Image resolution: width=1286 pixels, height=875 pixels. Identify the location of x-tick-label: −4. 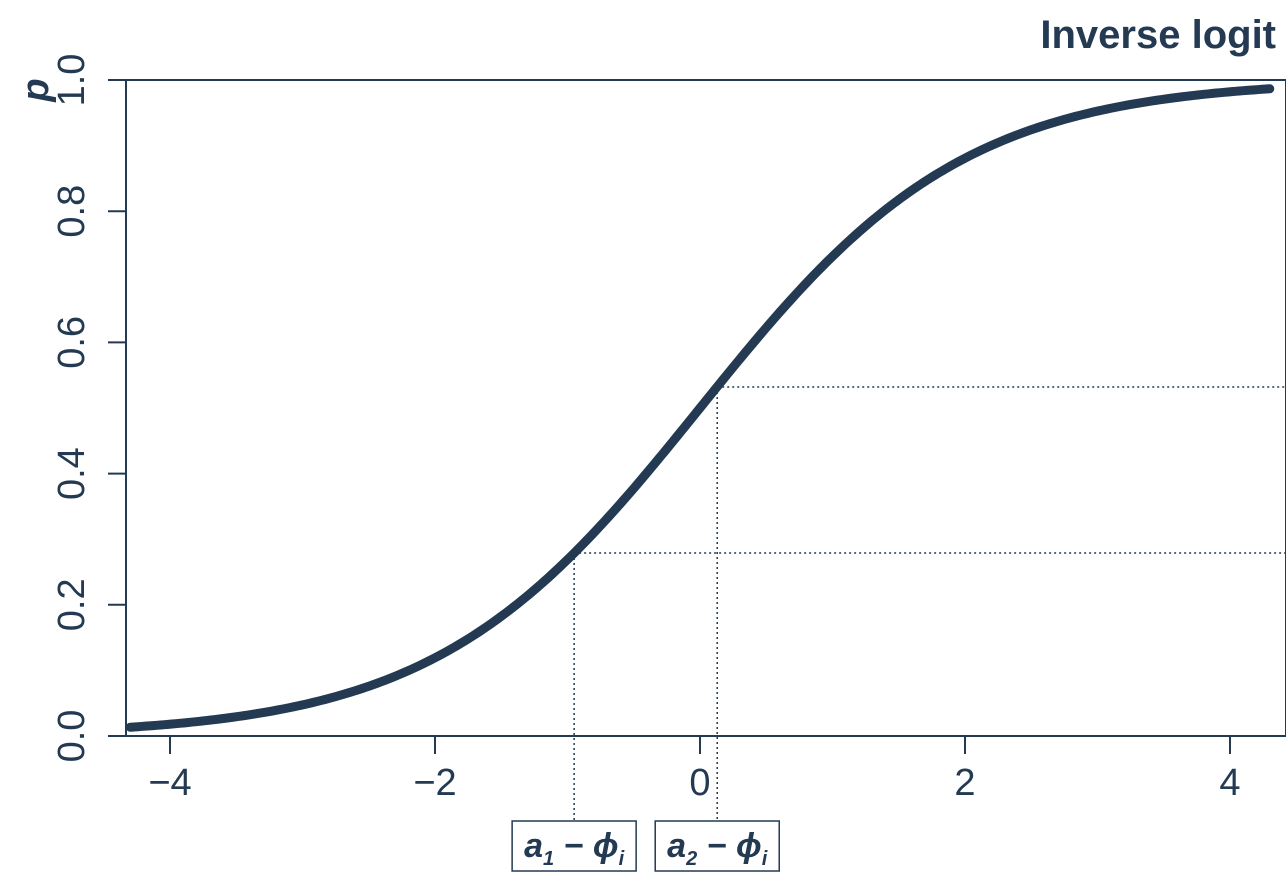
(169, 783).